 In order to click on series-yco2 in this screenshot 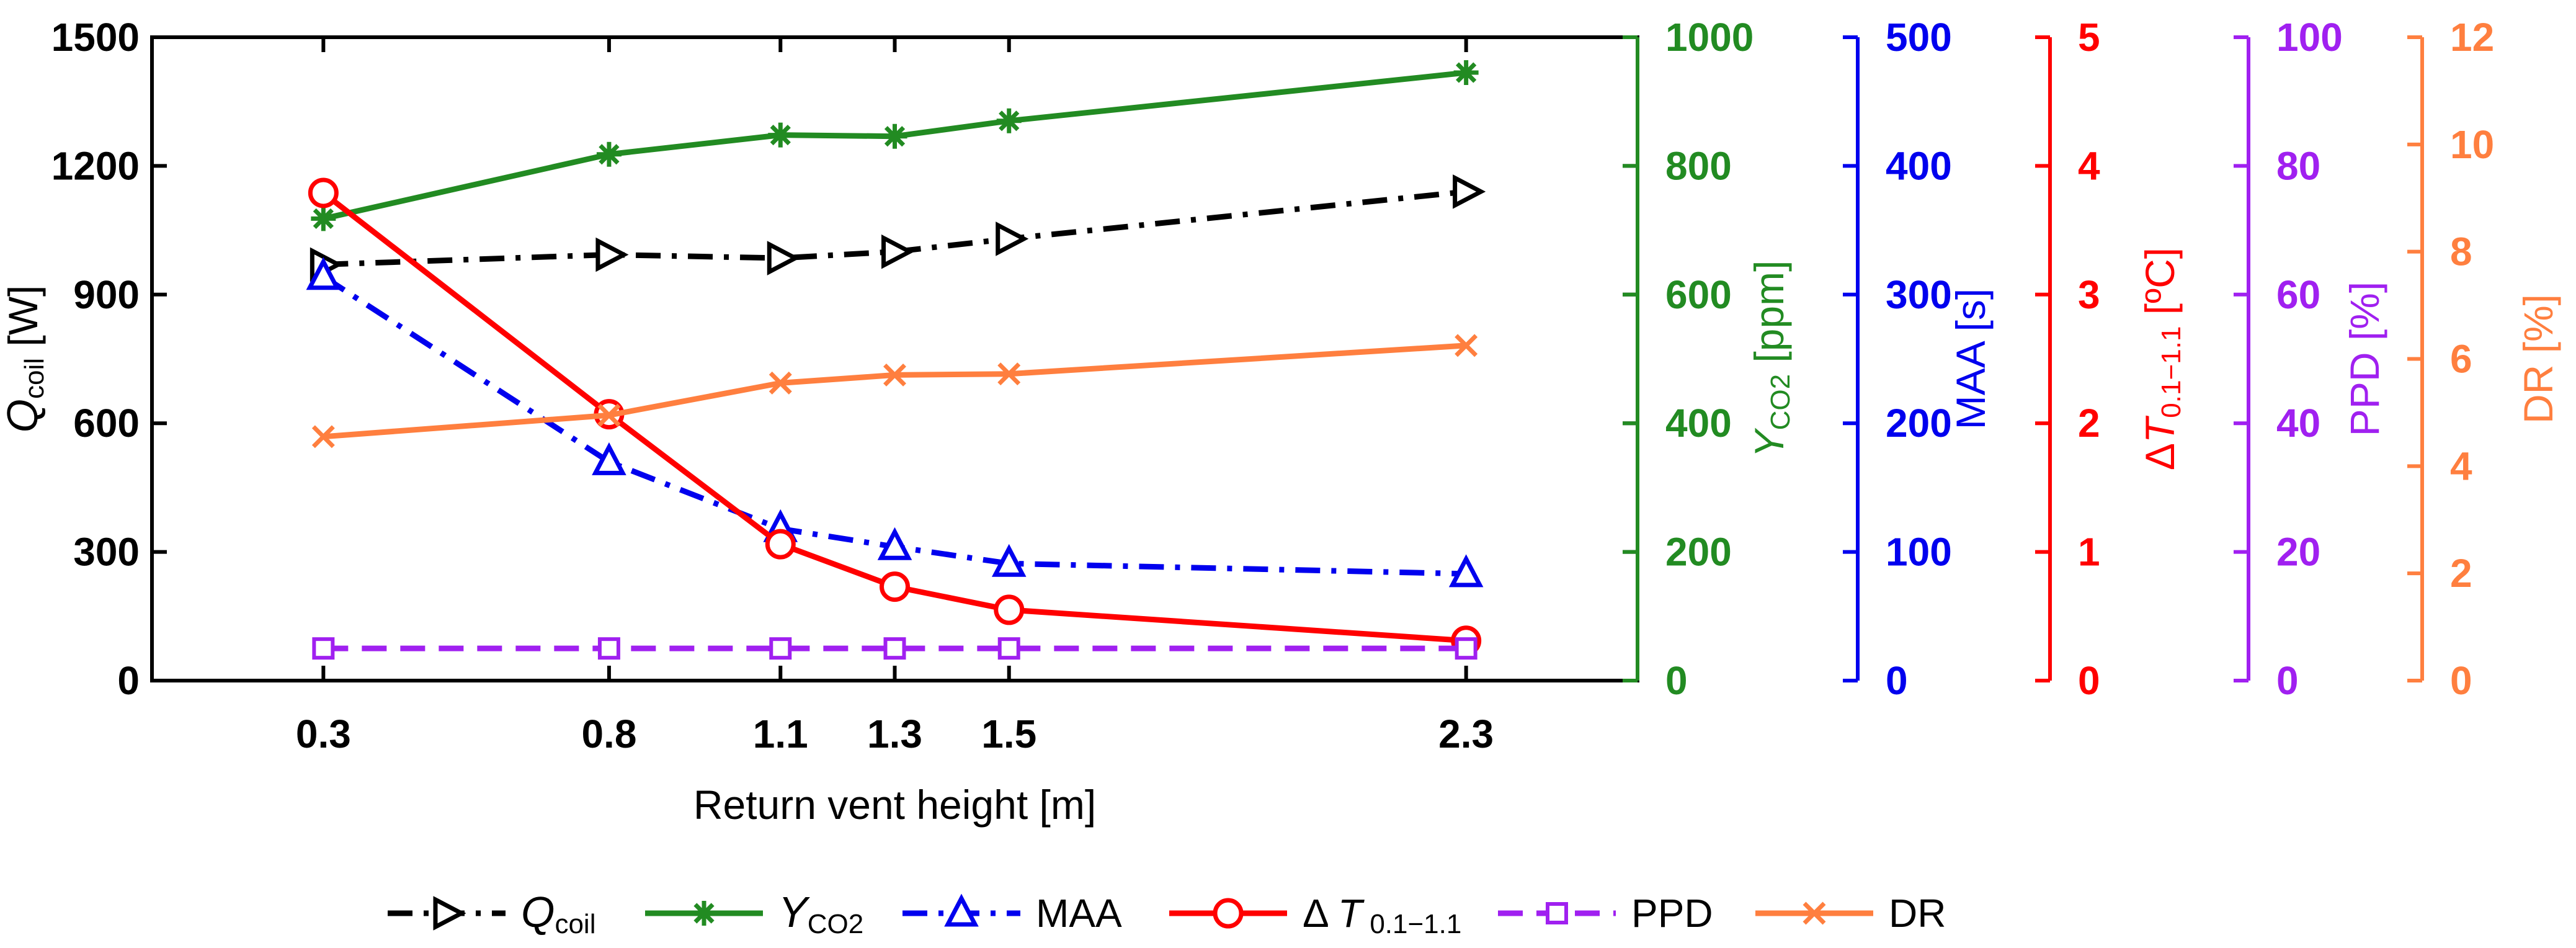, I will do `click(895, 145)`.